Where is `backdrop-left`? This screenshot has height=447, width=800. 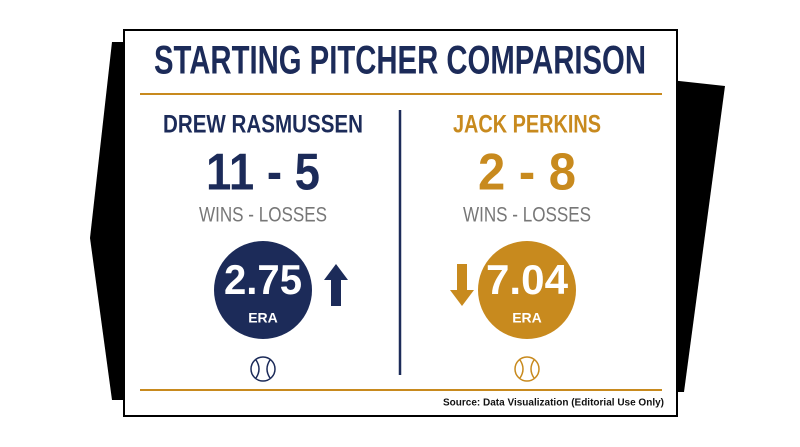 backdrop-left is located at coordinates (110, 221).